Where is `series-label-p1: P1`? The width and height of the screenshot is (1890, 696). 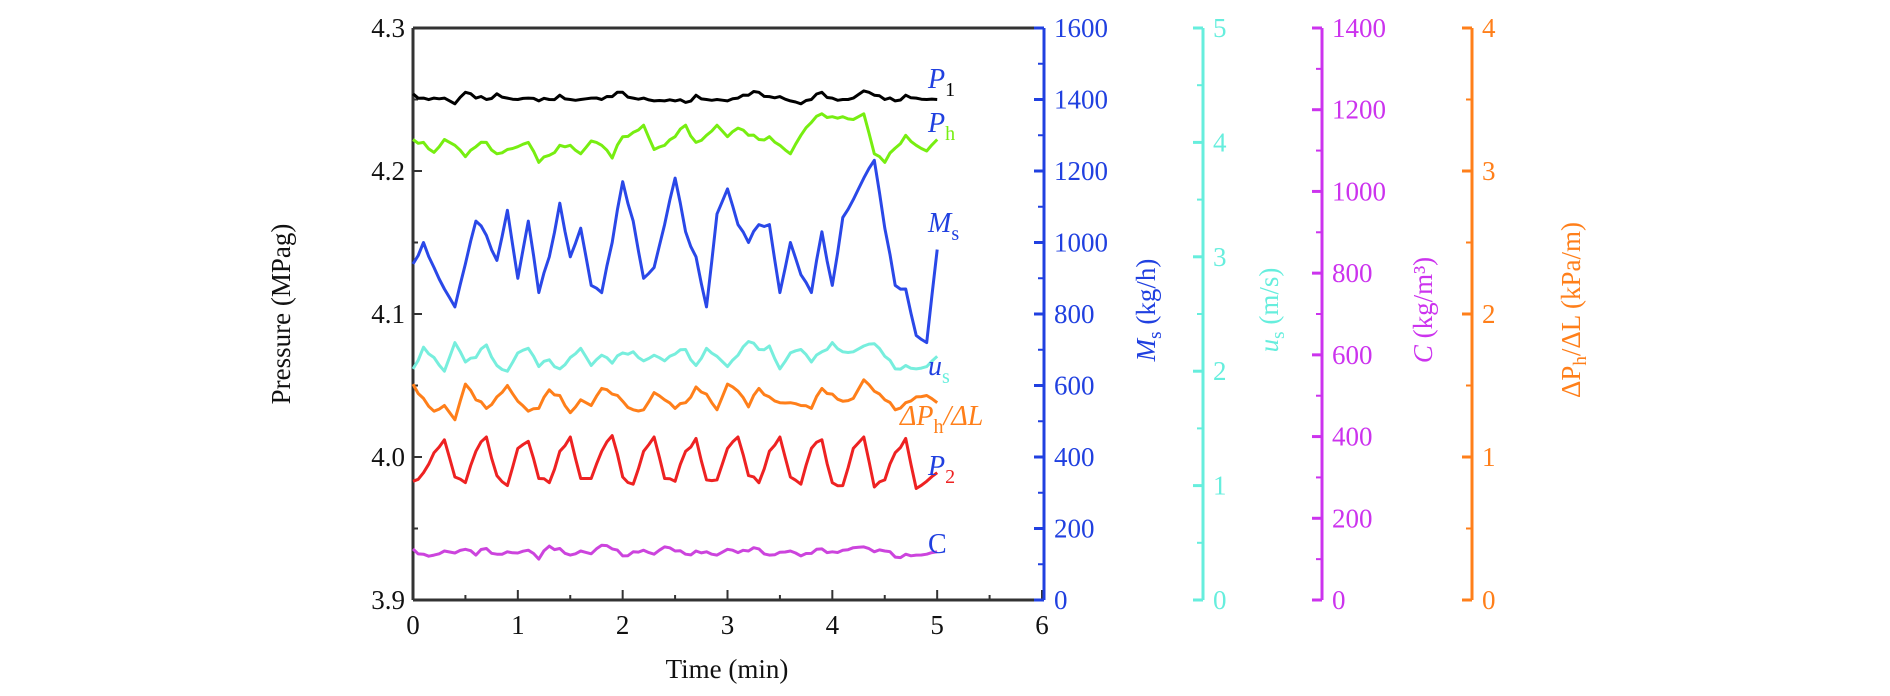
series-label-p1: P1 is located at coordinates (941, 82).